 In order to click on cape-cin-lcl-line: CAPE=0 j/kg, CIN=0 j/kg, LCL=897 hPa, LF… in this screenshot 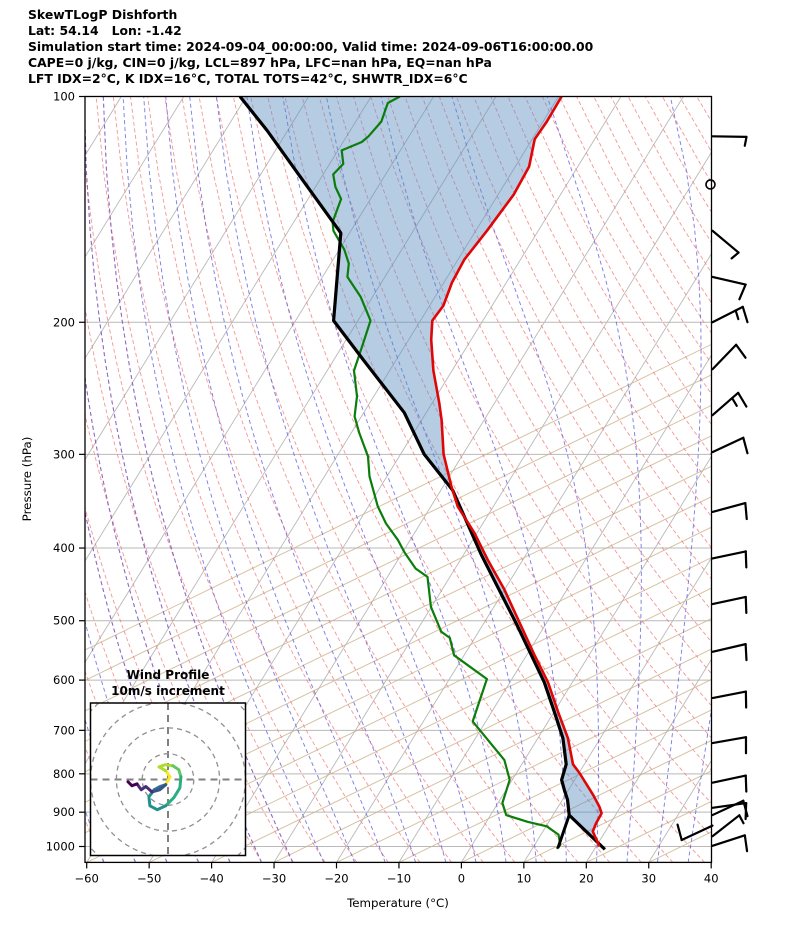, I will do `click(260, 62)`.